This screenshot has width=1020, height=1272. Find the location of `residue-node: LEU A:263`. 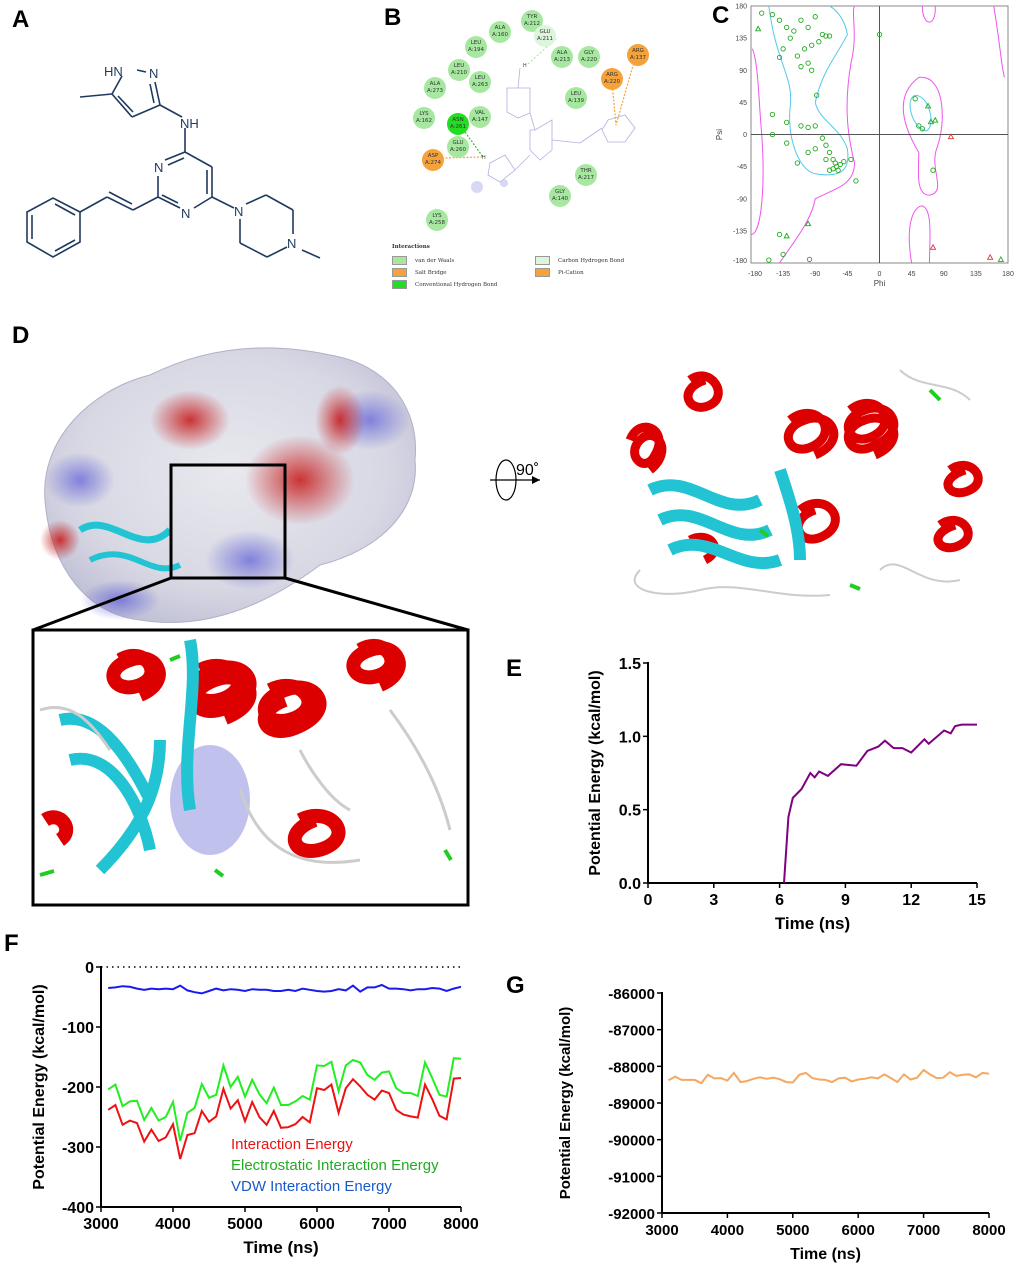

residue-node: LEU A:263 is located at coordinates (480, 82).